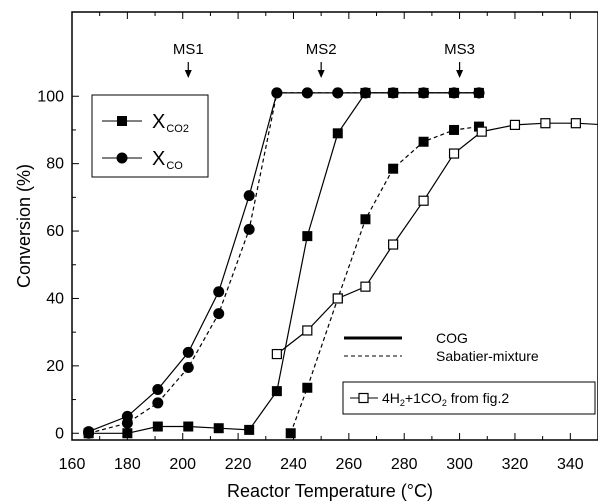  I want to click on x-tick-label: 300, so click(459, 464).